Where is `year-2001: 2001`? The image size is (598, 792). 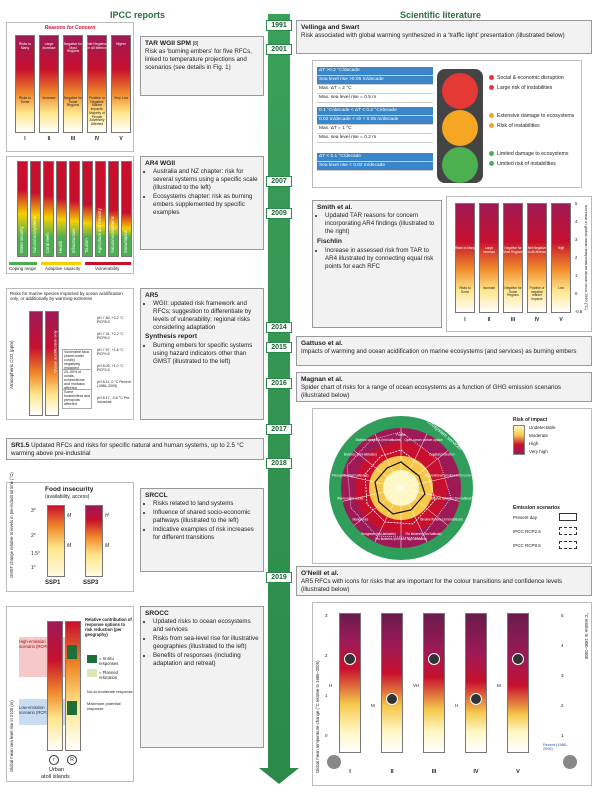 year-2001: 2001 is located at coordinates (279, 49).